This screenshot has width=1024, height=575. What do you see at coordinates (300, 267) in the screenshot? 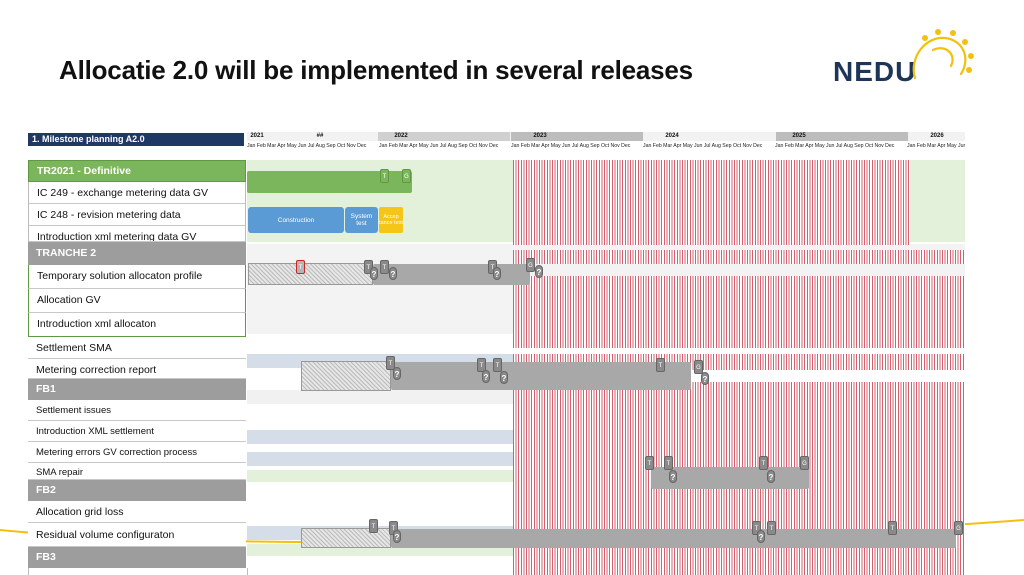
I see `milestone-t-red: T` at bounding box center [300, 267].